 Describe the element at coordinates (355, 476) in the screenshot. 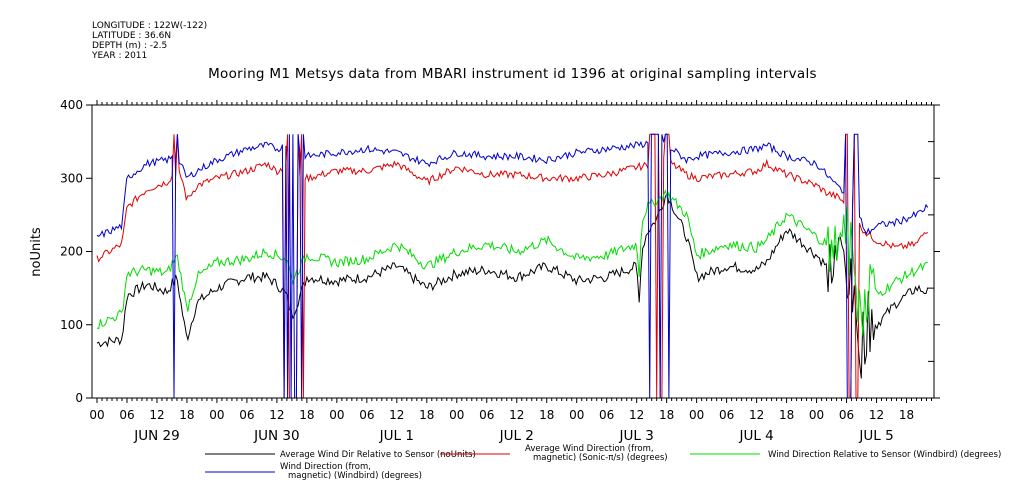

I see `legend-label-line2: magnetic) (Windbird) (degrees)` at that location.